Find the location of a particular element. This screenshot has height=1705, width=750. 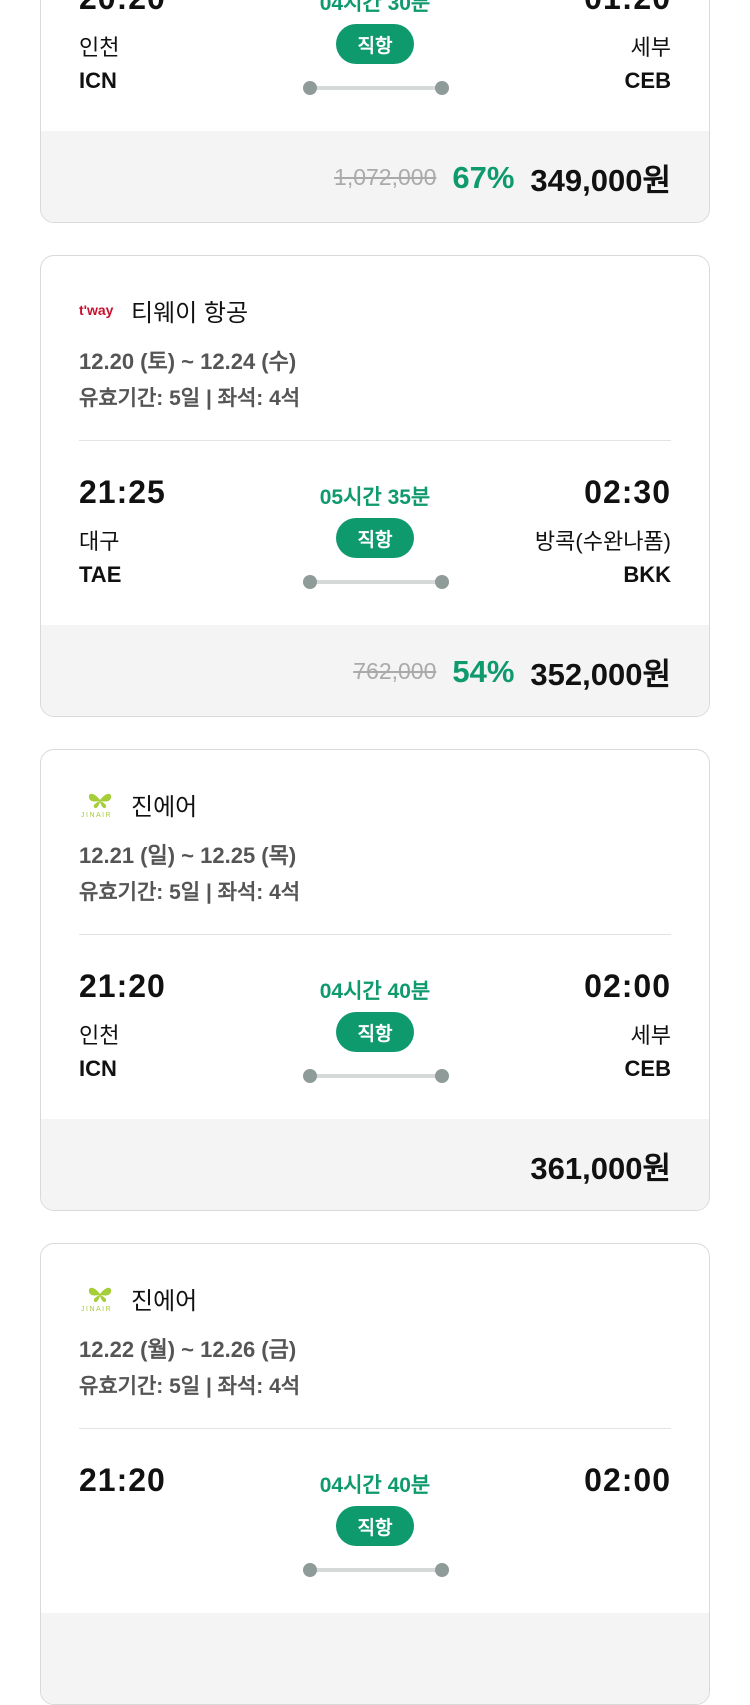

flight-duration: 05시간 35분 is located at coordinates (375, 497).